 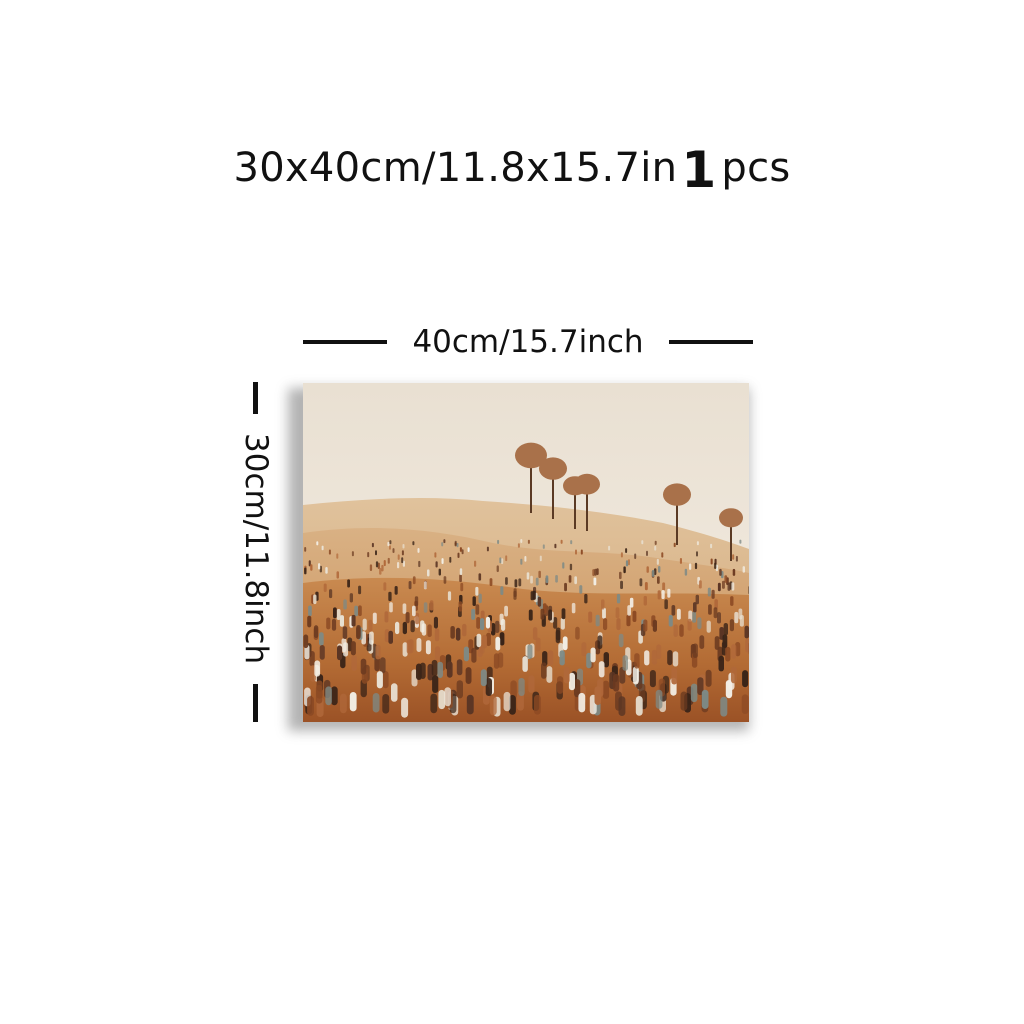 I want to click on size-text: 30x40cm/11.8x15.7in, so click(x=455, y=168).